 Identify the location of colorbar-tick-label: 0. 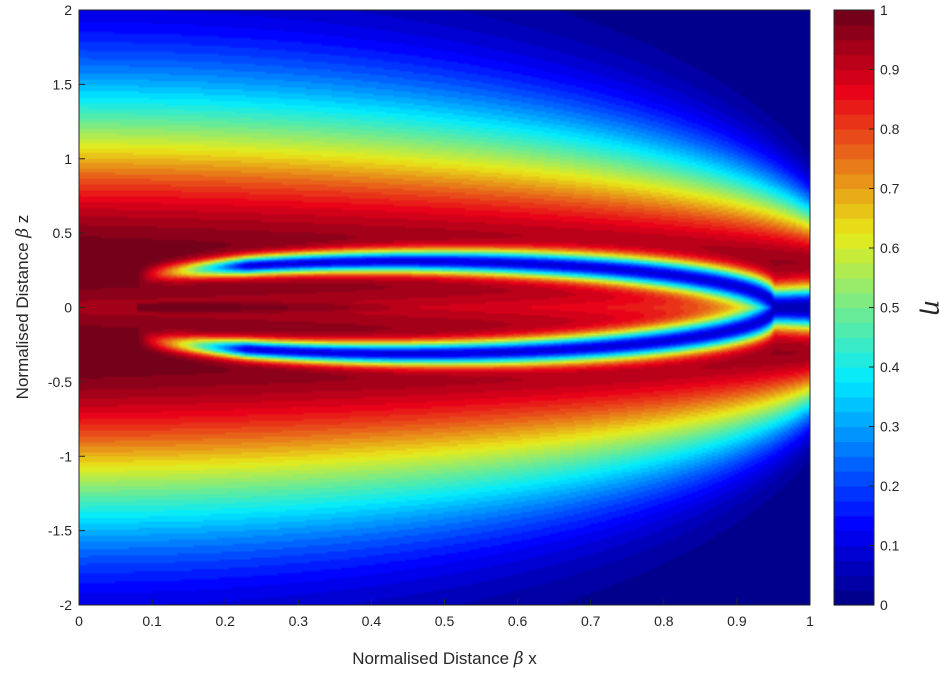
(884, 605).